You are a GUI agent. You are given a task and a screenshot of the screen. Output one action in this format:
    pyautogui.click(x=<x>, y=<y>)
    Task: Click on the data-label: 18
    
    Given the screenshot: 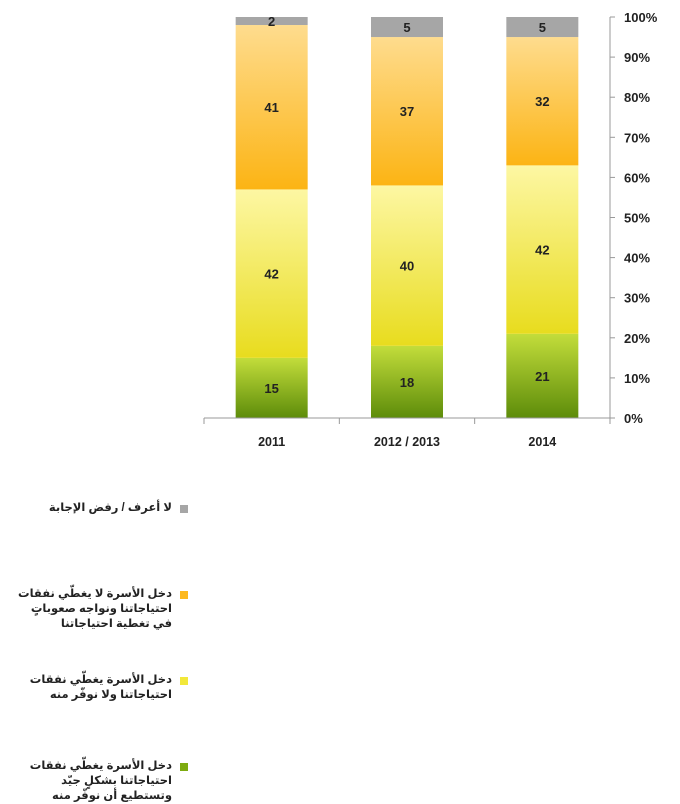 What is the action you would take?
    pyautogui.click(x=407, y=382)
    